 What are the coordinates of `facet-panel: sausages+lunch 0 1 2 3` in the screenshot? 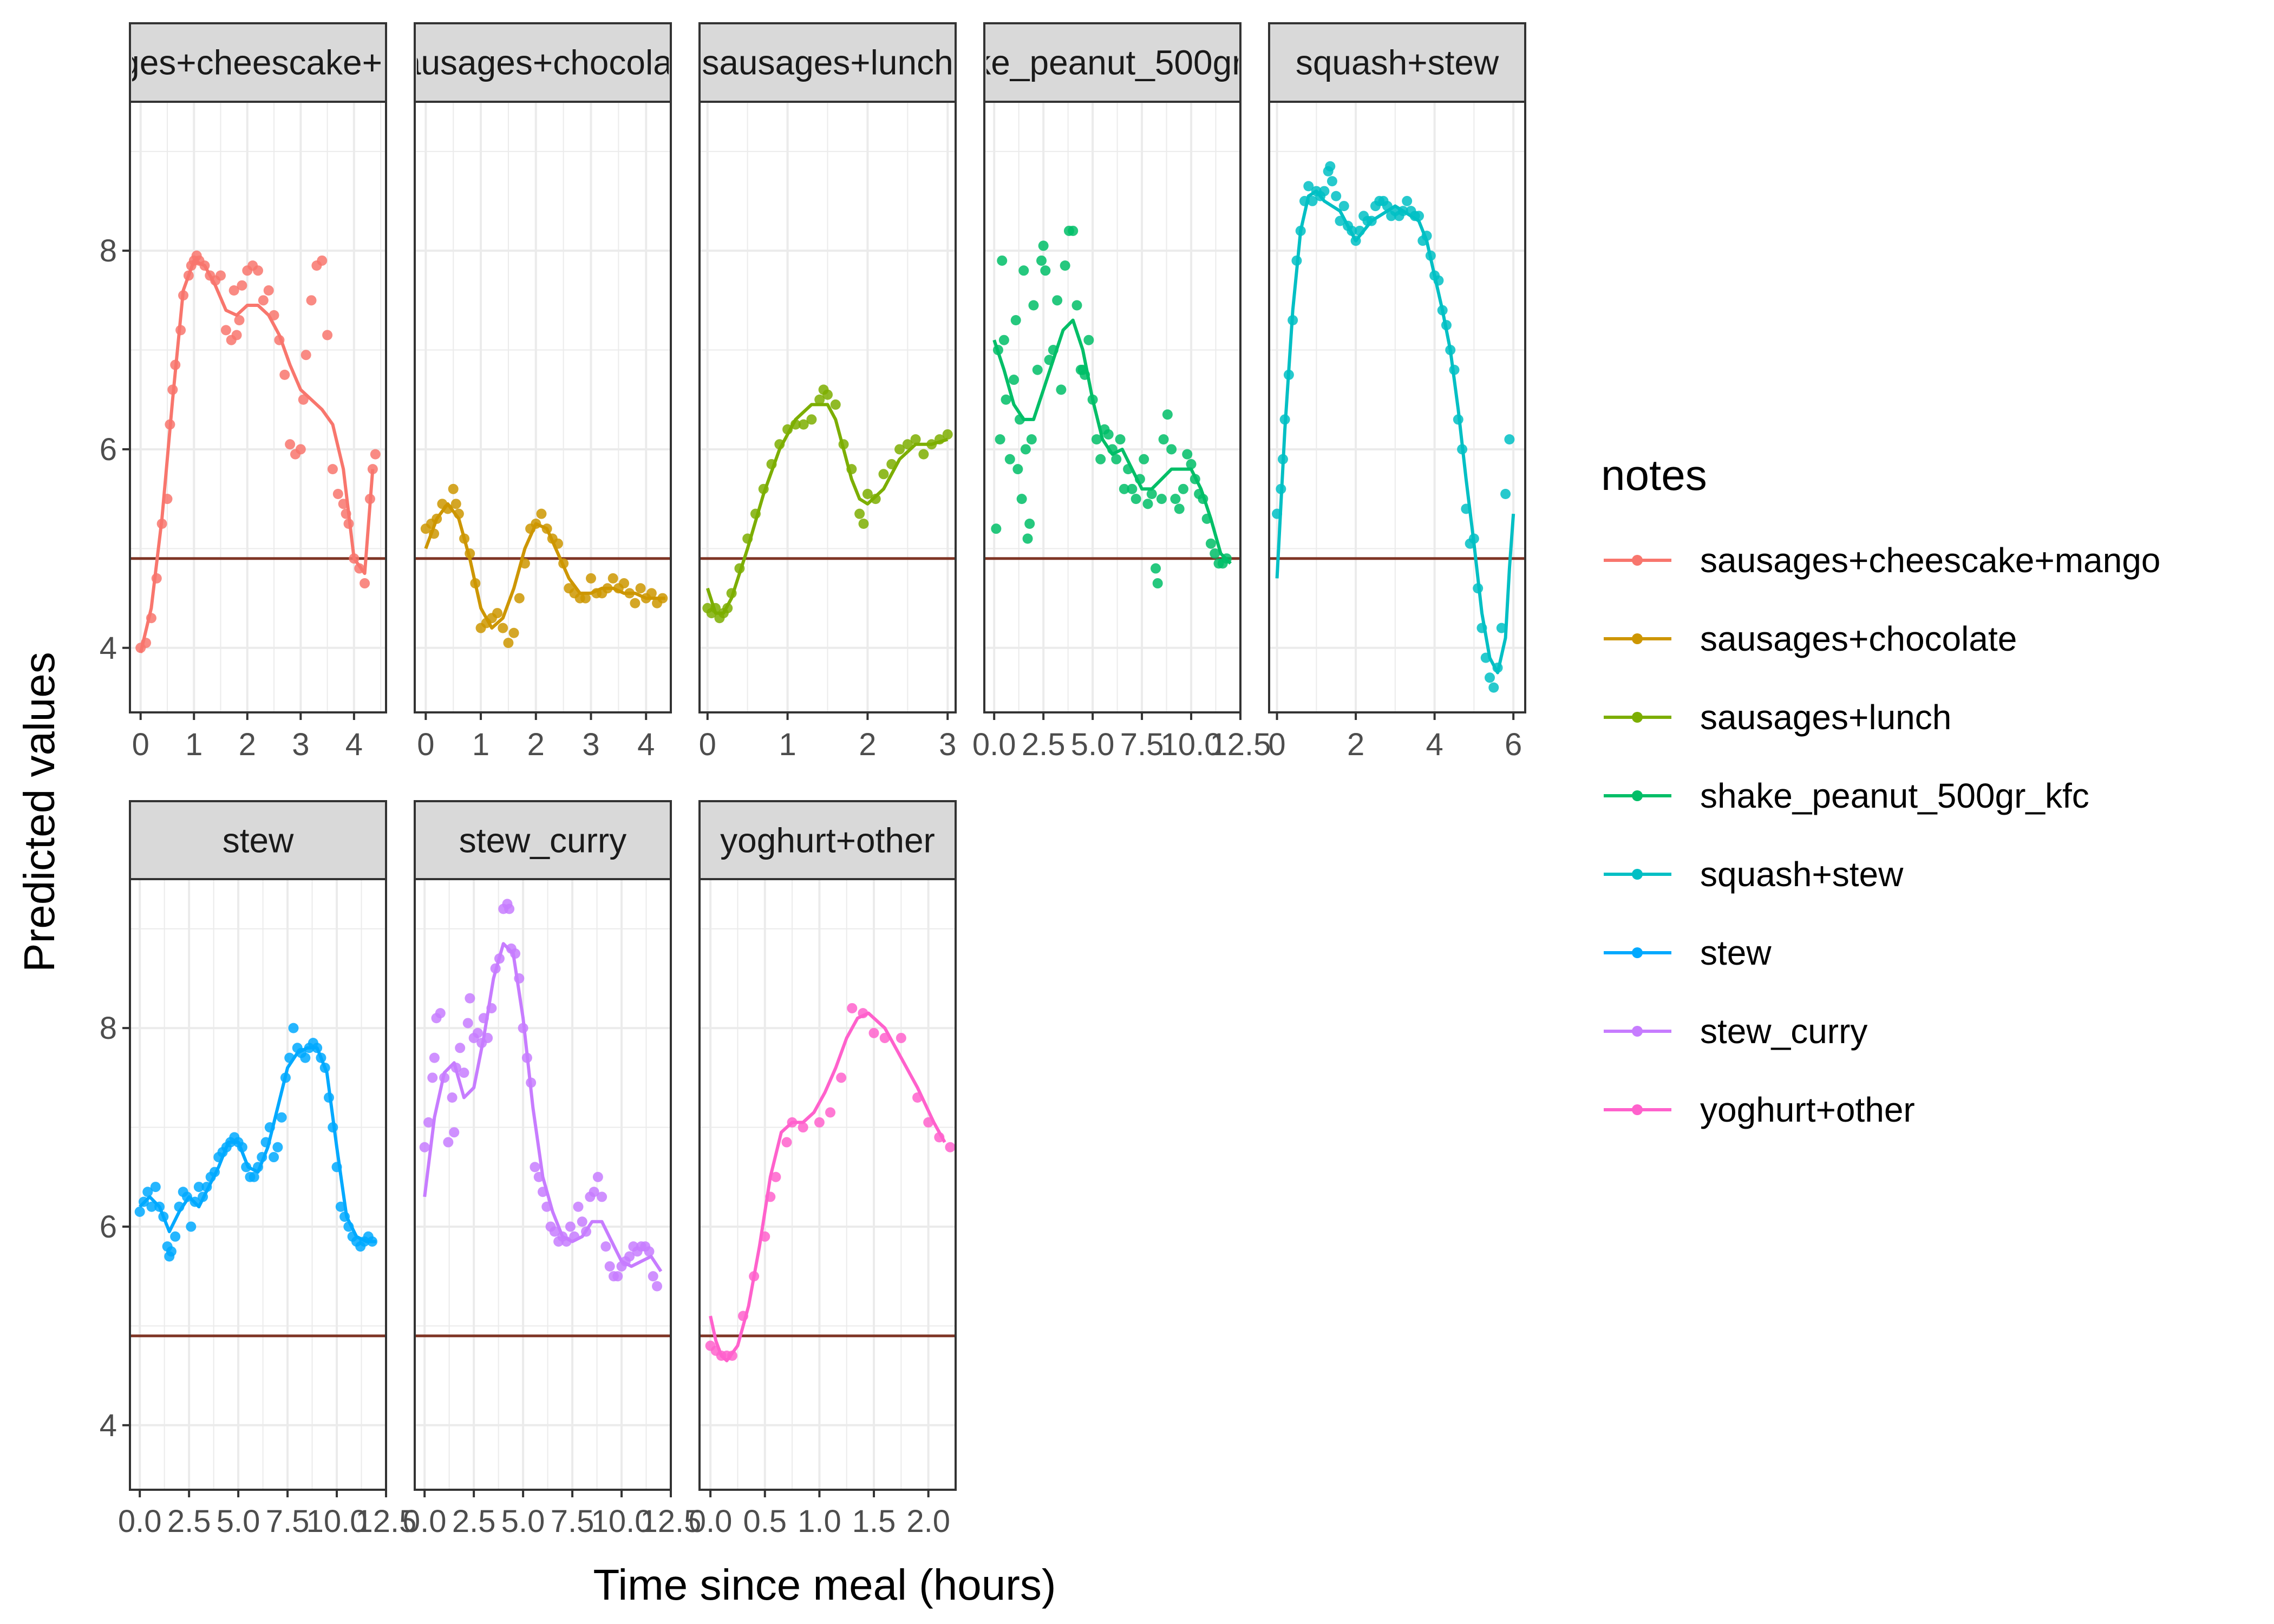 It's located at (828, 392).